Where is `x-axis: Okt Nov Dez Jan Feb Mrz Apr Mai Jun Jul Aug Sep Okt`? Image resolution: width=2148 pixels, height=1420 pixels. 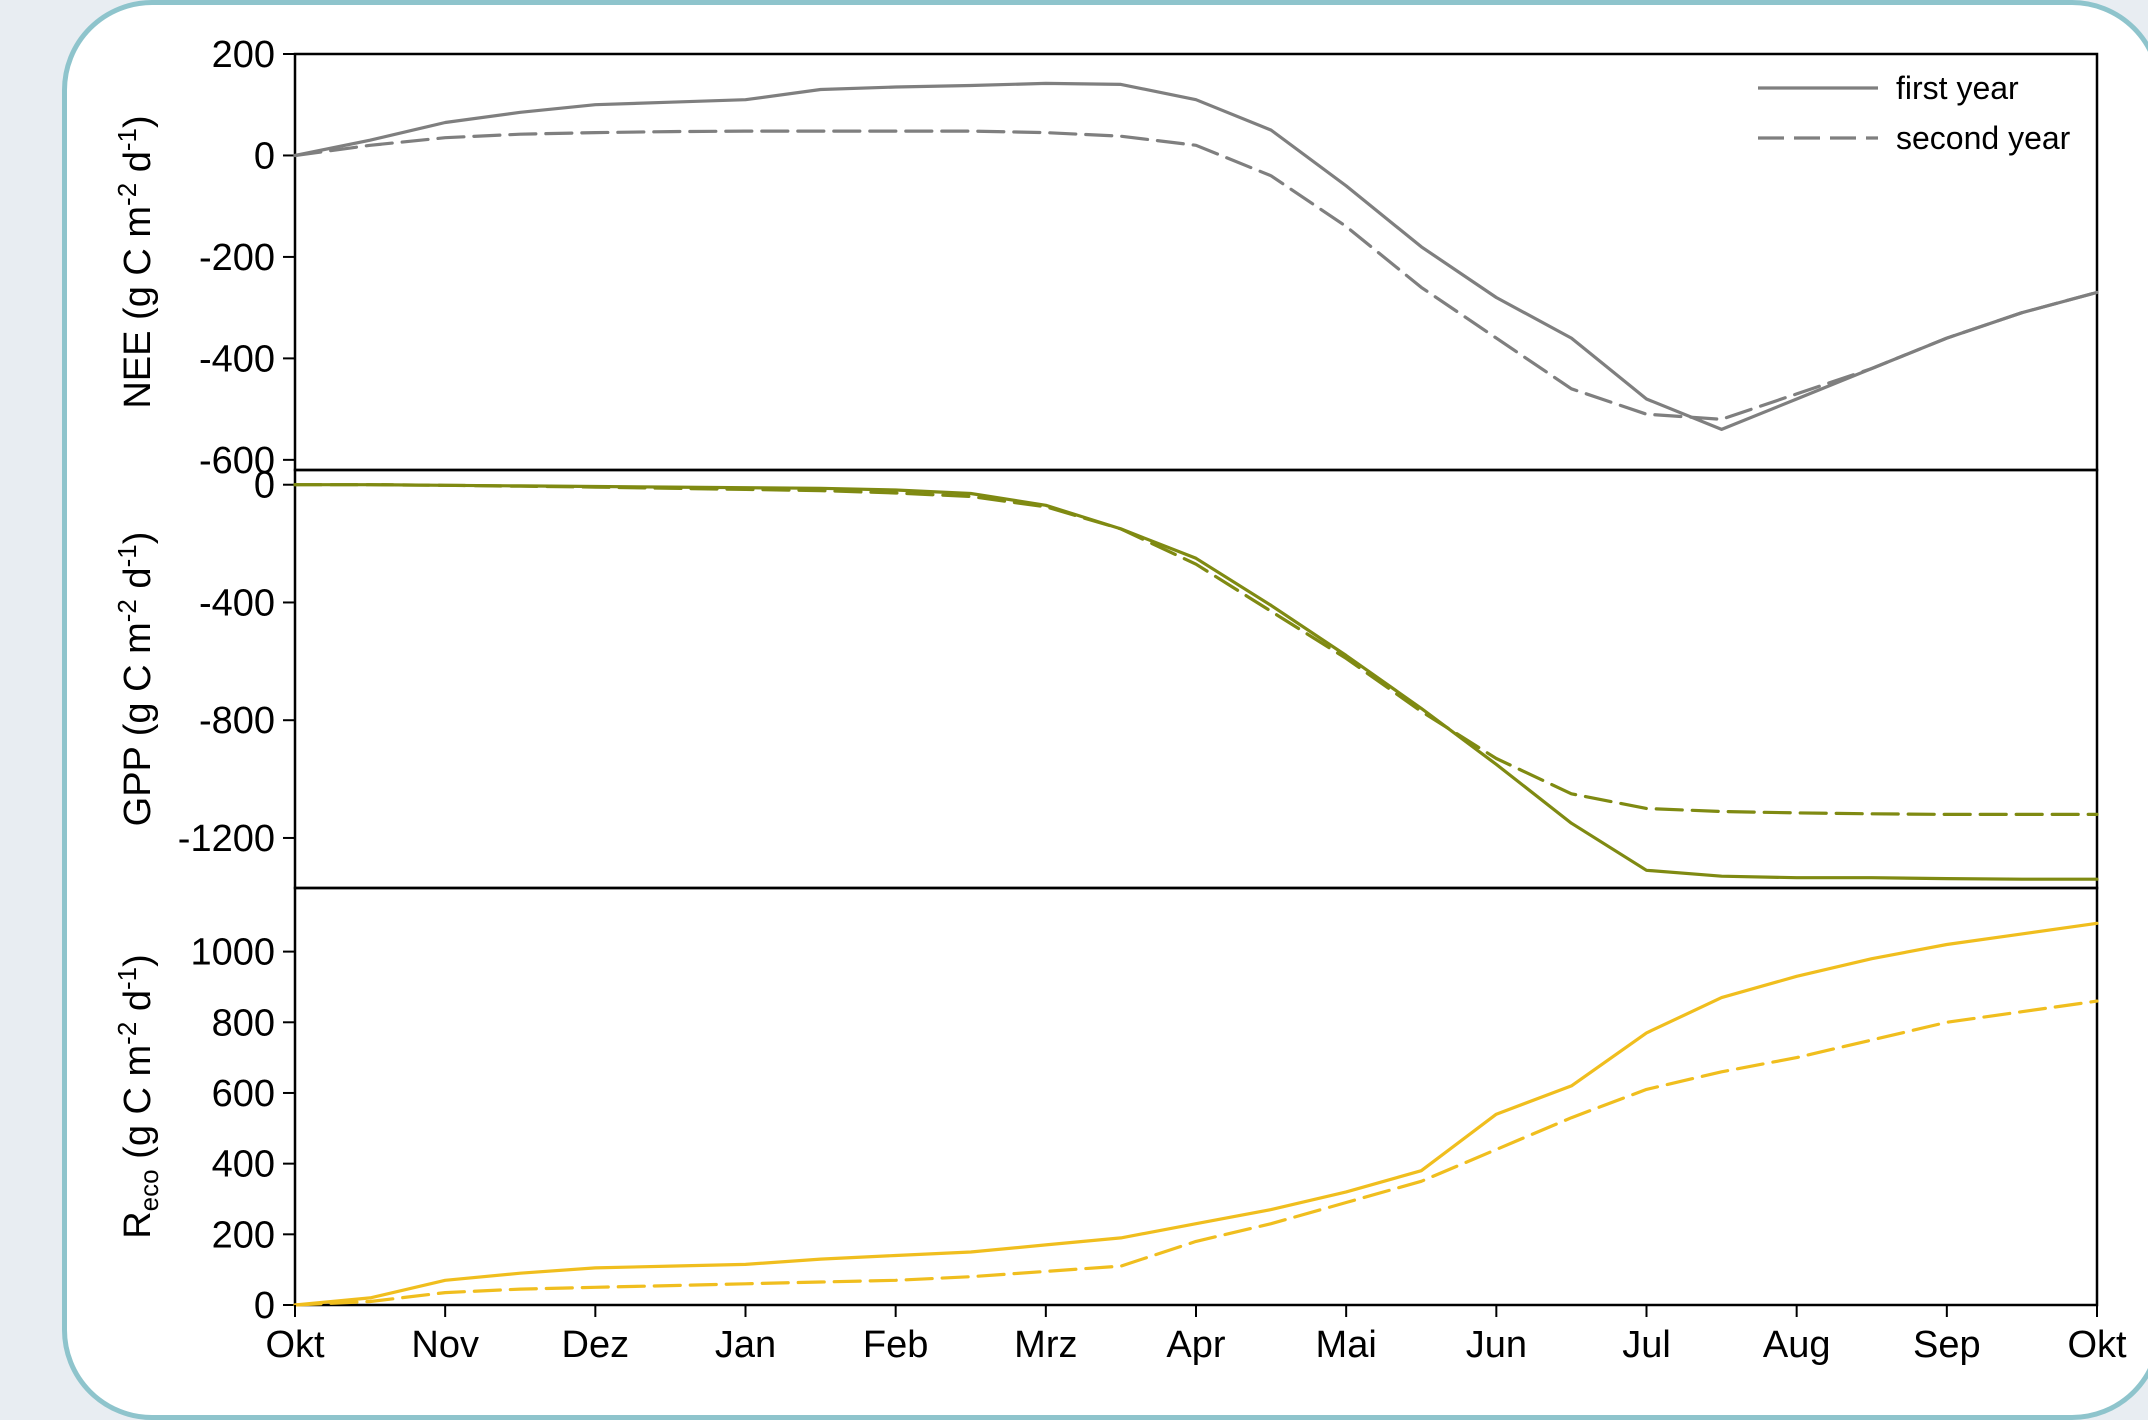
x-axis: Okt Nov Dez Jan Feb Mrz Apr Mai Jun Jul Aug Sep Okt is located at coordinates (1196, 1335).